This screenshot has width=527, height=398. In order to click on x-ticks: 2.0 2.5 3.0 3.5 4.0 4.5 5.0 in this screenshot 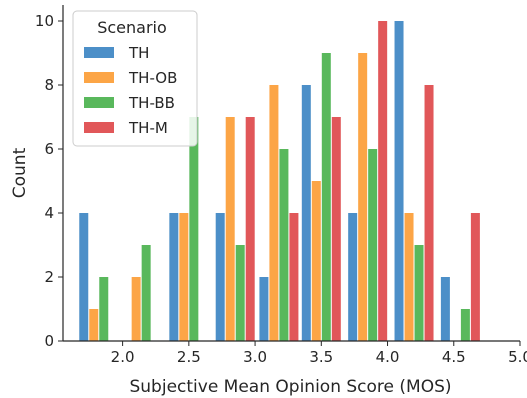, I will do `click(319, 353)`.